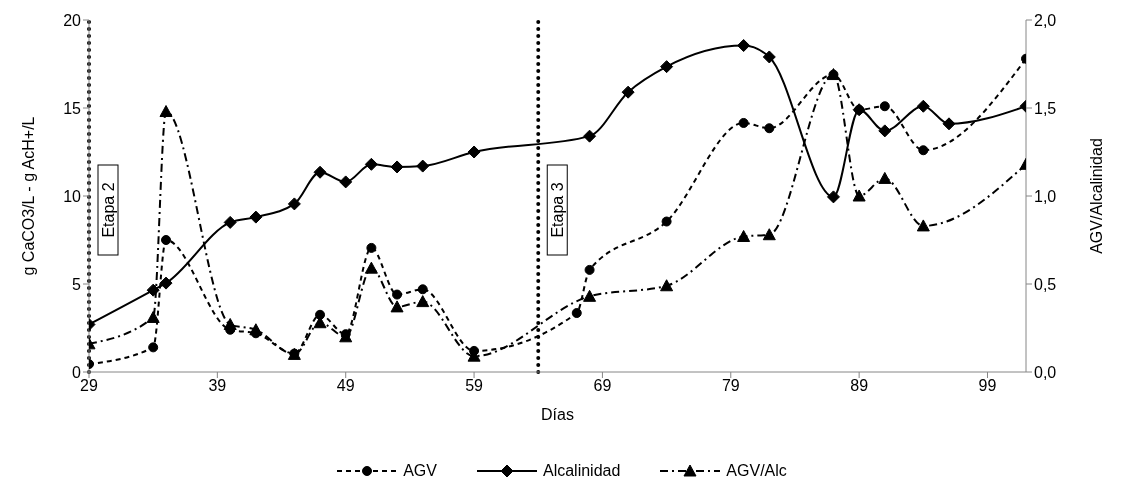  What do you see at coordinates (77, 372) in the screenshot?
I see `y-tick-label: 0` at bounding box center [77, 372].